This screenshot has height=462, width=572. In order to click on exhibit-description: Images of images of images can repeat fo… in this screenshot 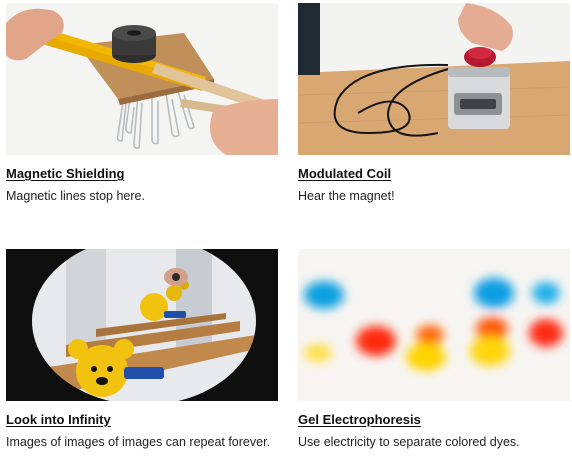, I will do `click(138, 442)`.